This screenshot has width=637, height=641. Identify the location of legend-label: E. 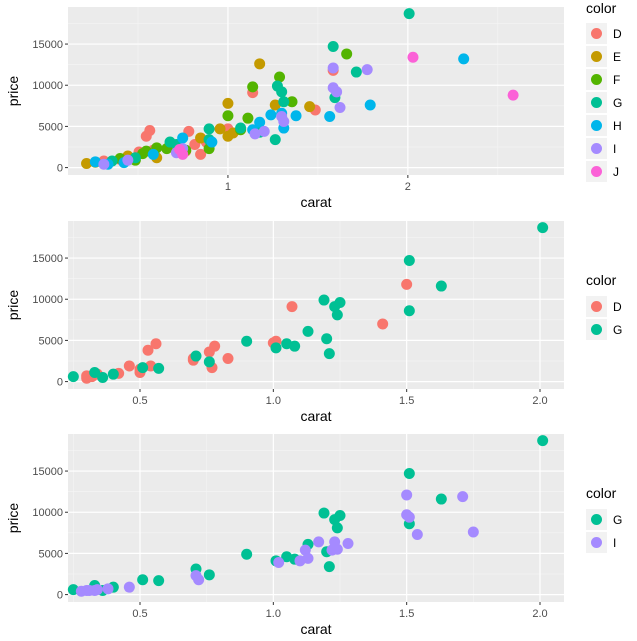
(617, 57).